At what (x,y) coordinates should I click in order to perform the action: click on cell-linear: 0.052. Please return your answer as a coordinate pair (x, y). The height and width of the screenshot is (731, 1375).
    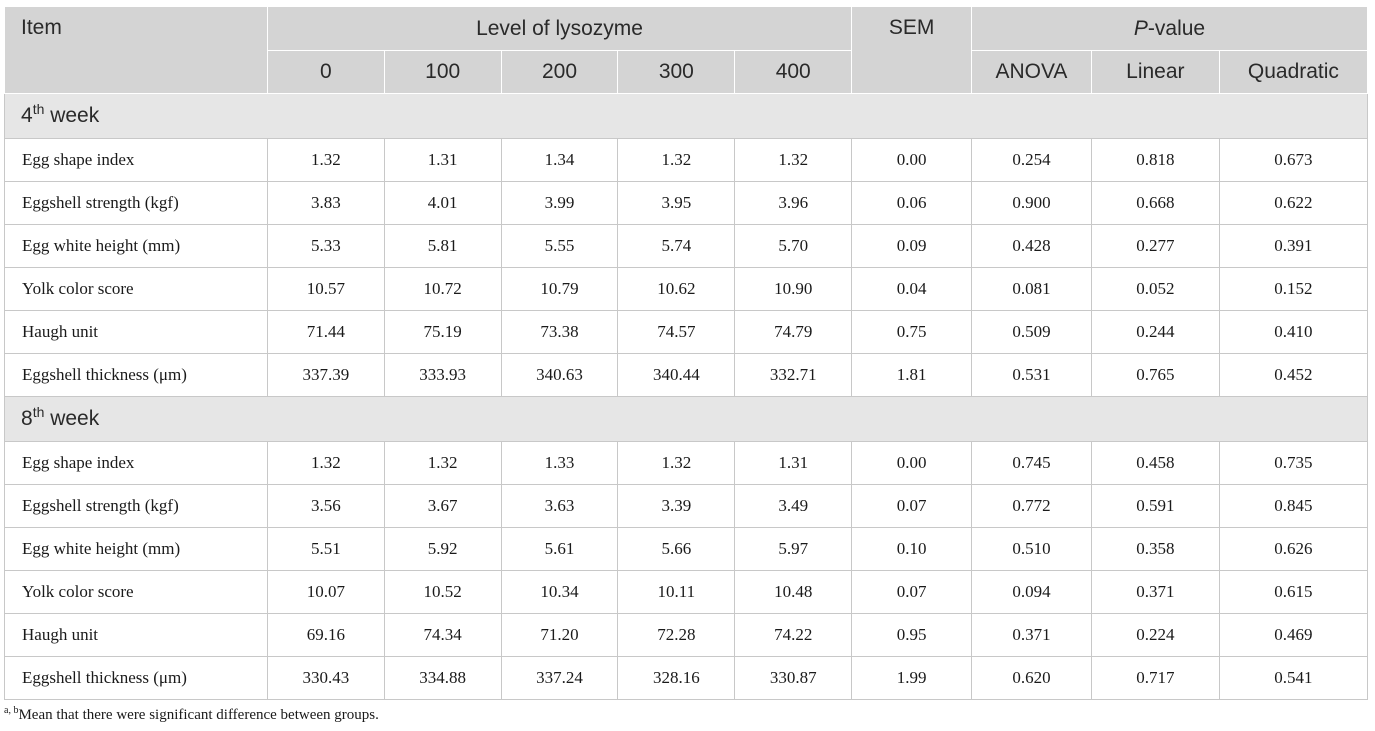
    Looking at the image, I should click on (1155, 289).